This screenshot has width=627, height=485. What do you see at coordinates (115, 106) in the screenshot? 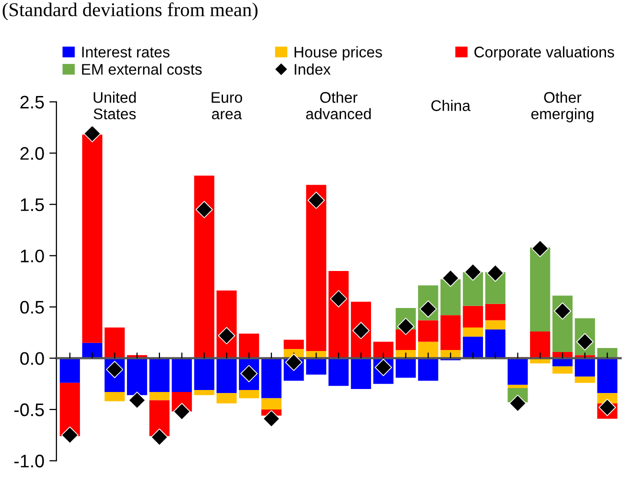
I see `annotation: United States` at bounding box center [115, 106].